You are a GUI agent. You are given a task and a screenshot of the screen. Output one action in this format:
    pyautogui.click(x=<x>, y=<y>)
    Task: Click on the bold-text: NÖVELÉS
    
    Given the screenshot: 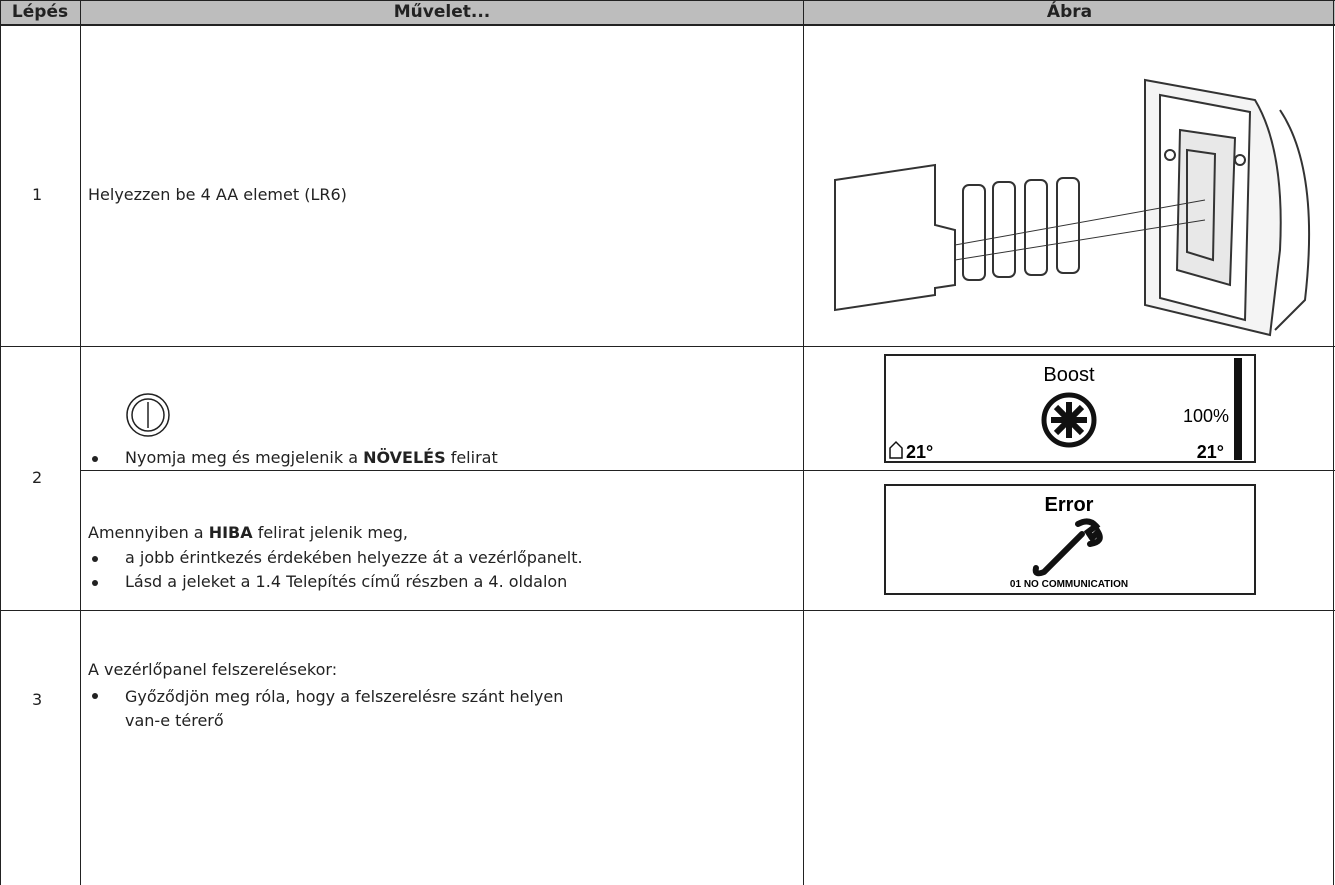 What is the action you would take?
    pyautogui.click(x=404, y=457)
    